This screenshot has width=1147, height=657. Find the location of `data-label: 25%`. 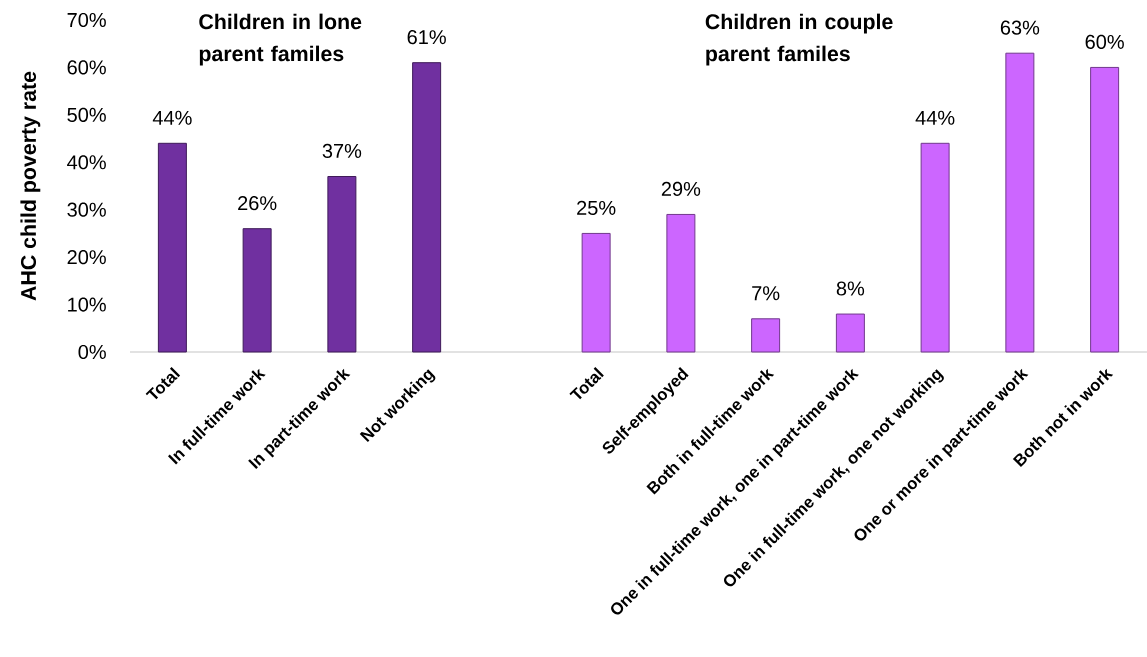

data-label: 25% is located at coordinates (596, 207).